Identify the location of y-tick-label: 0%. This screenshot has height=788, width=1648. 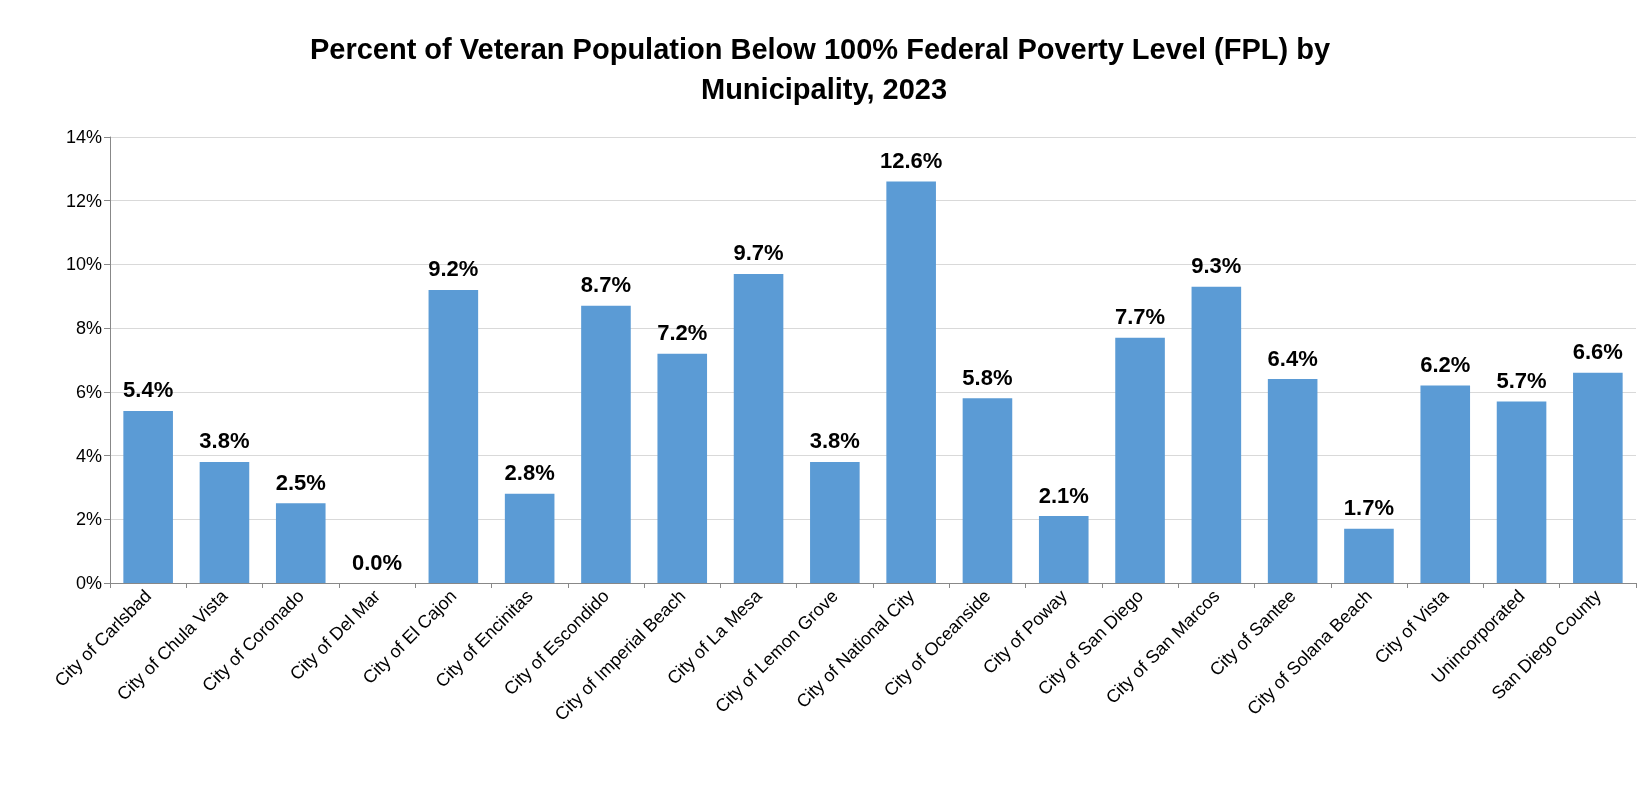
(88, 583).